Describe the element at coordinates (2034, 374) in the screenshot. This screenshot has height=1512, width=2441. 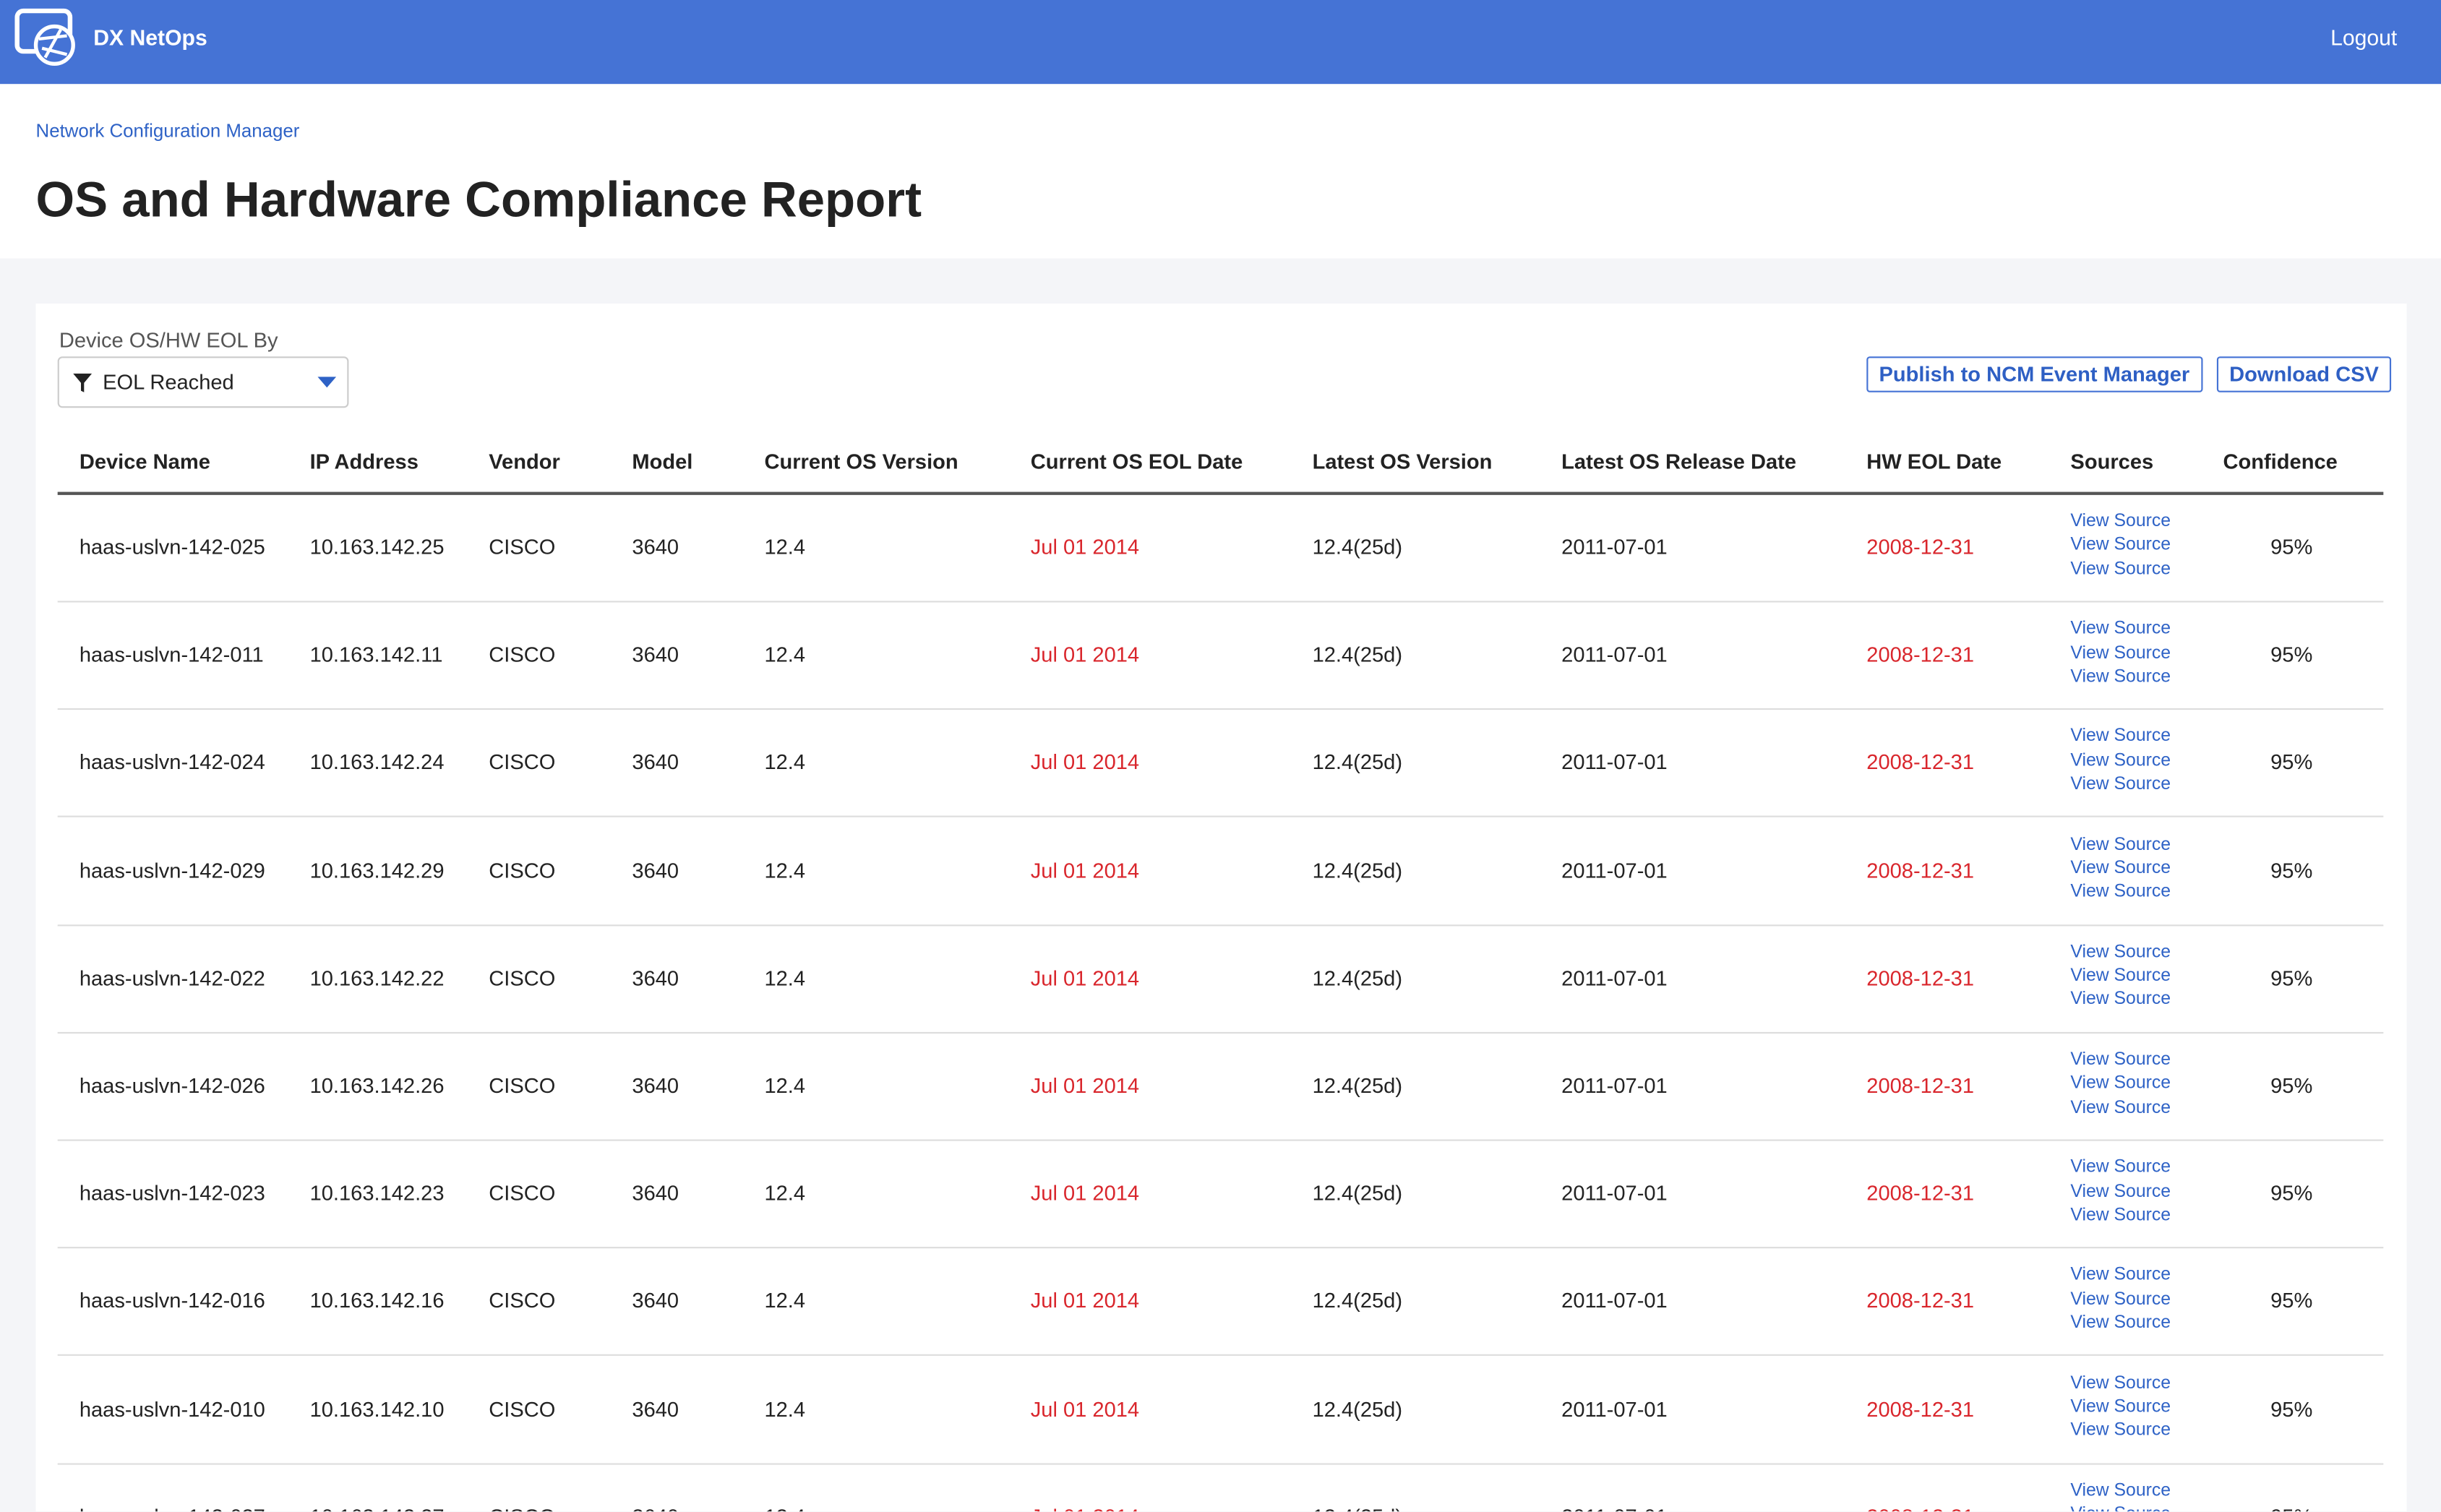
I see `publish-button: Publish to NCM Event Manager` at that location.